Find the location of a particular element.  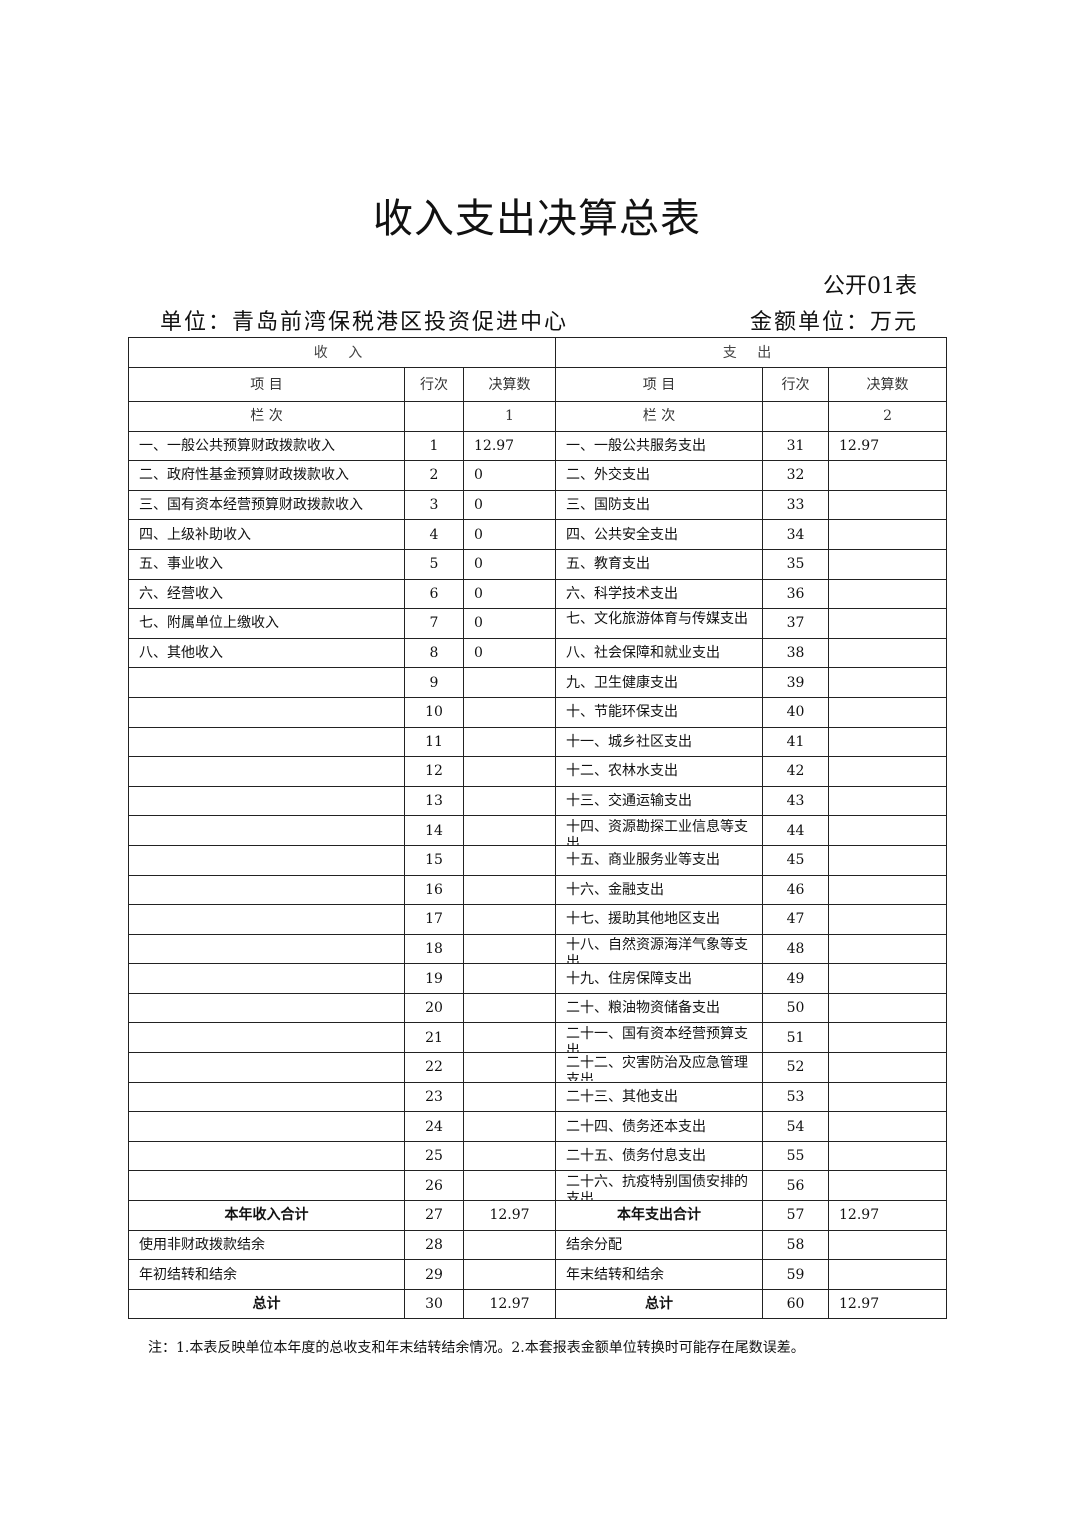

table-row: 总计 30 12.97 总计 60 12.97 is located at coordinates (538, 1304).